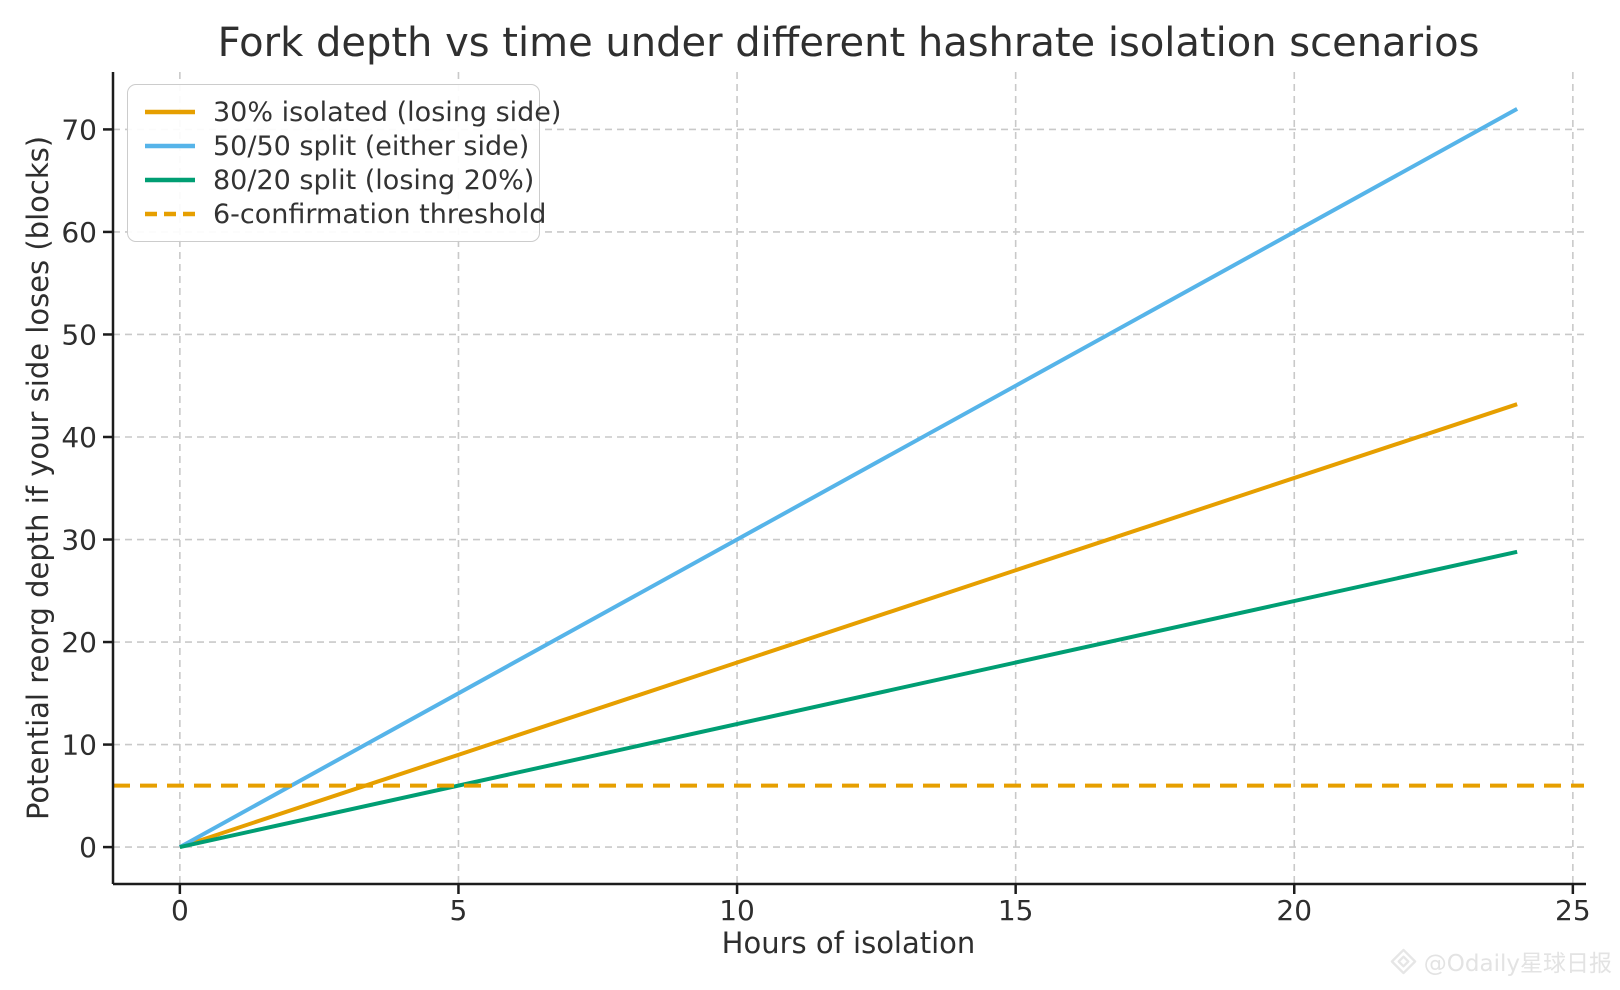  What do you see at coordinates (180, 910) in the screenshot?
I see `x-tick-label: 0` at bounding box center [180, 910].